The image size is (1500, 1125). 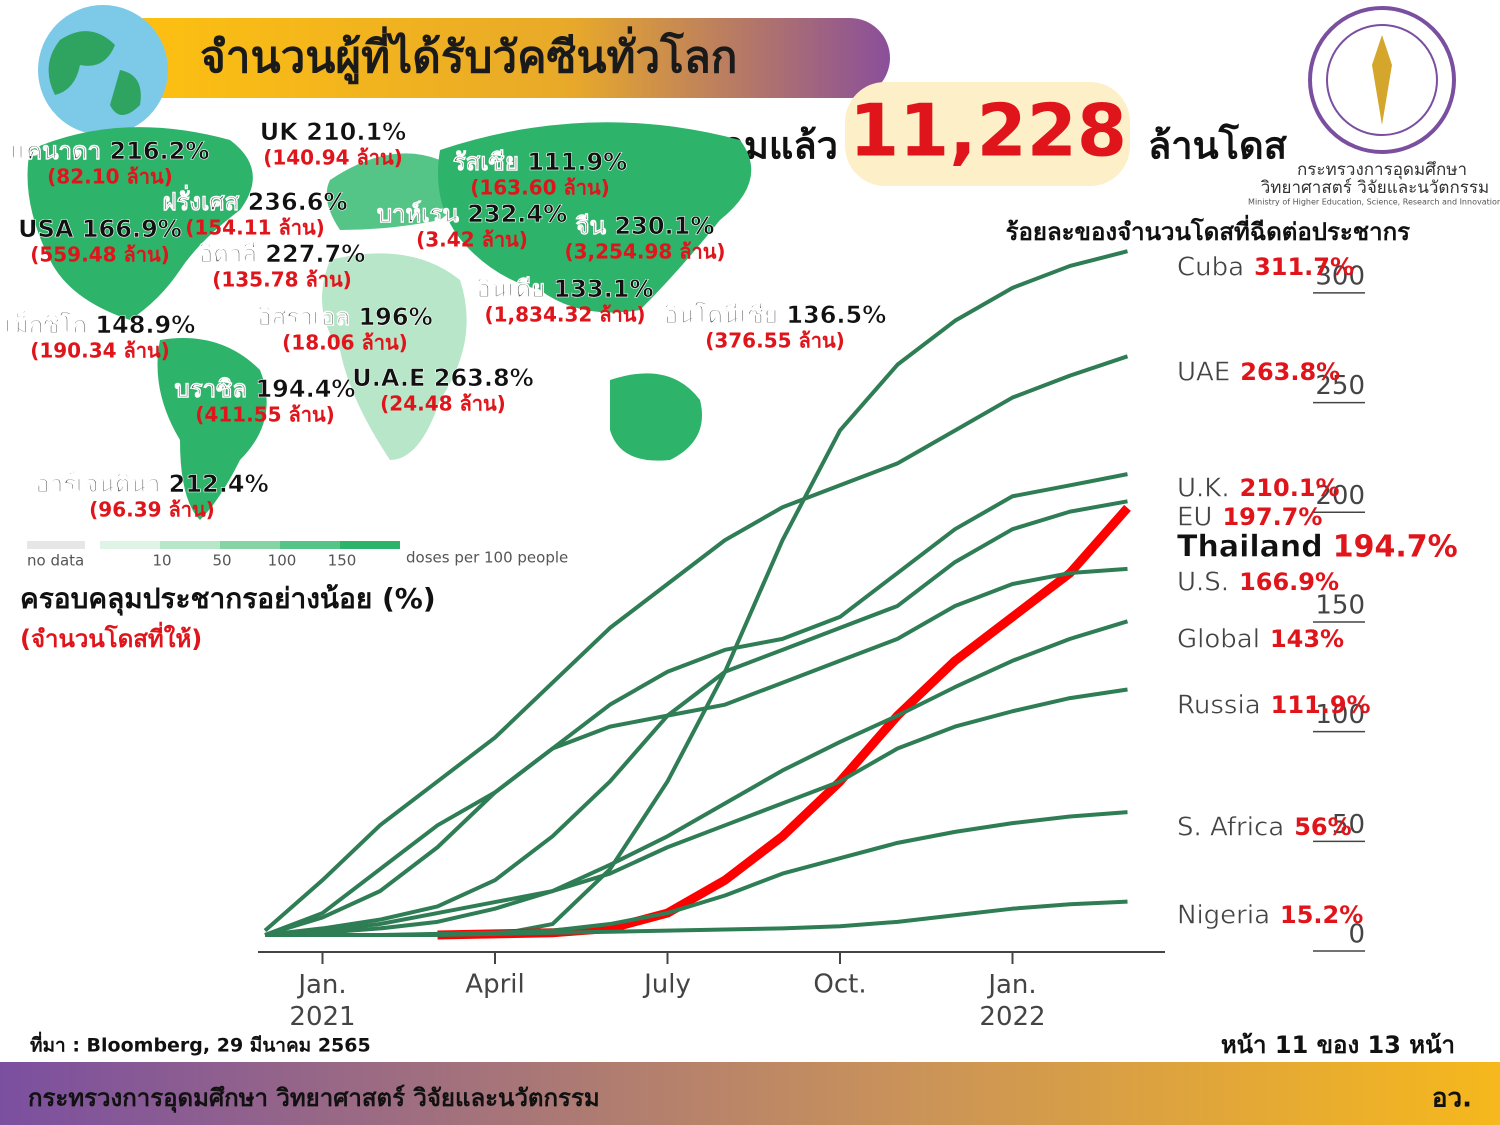 What do you see at coordinates (282, 254) in the screenshot?
I see `map-label: อิตาลี 227.7%` at bounding box center [282, 254].